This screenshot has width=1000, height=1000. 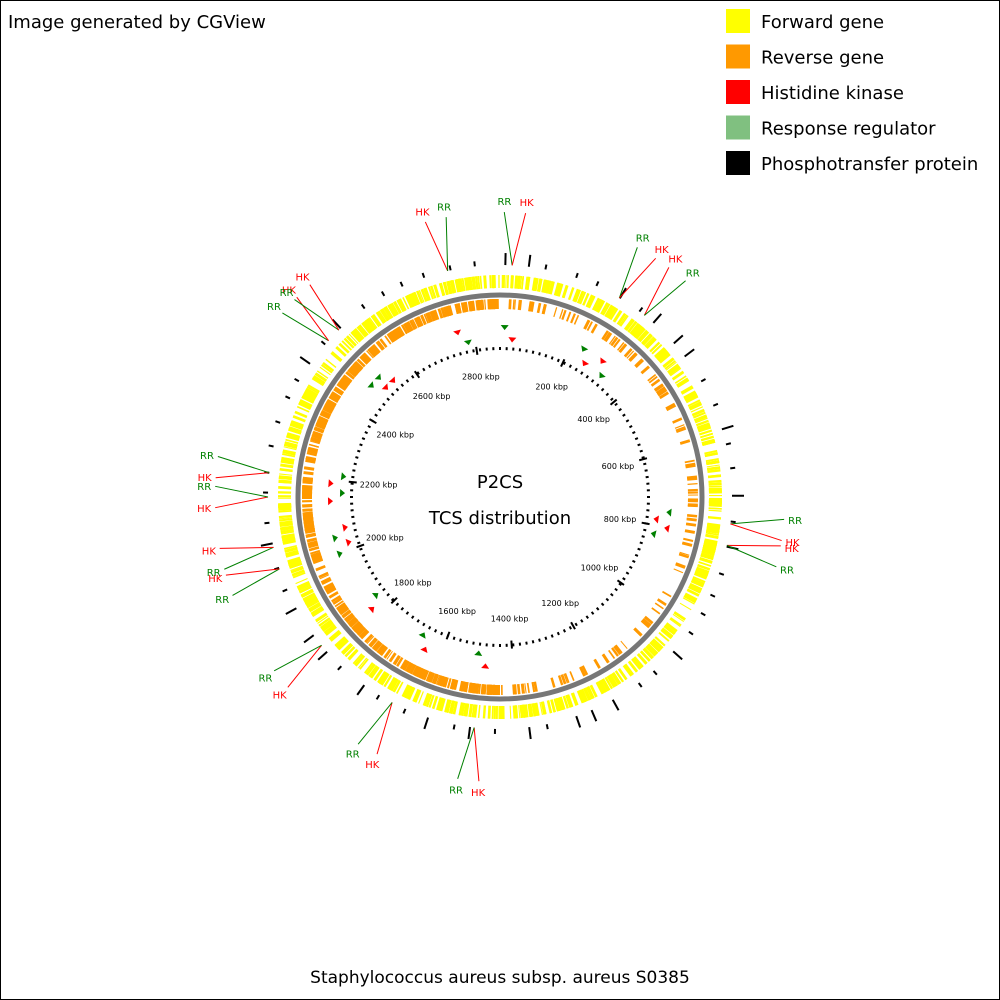 What do you see at coordinates (822, 22) in the screenshot?
I see `legend-label: Forward gene` at bounding box center [822, 22].